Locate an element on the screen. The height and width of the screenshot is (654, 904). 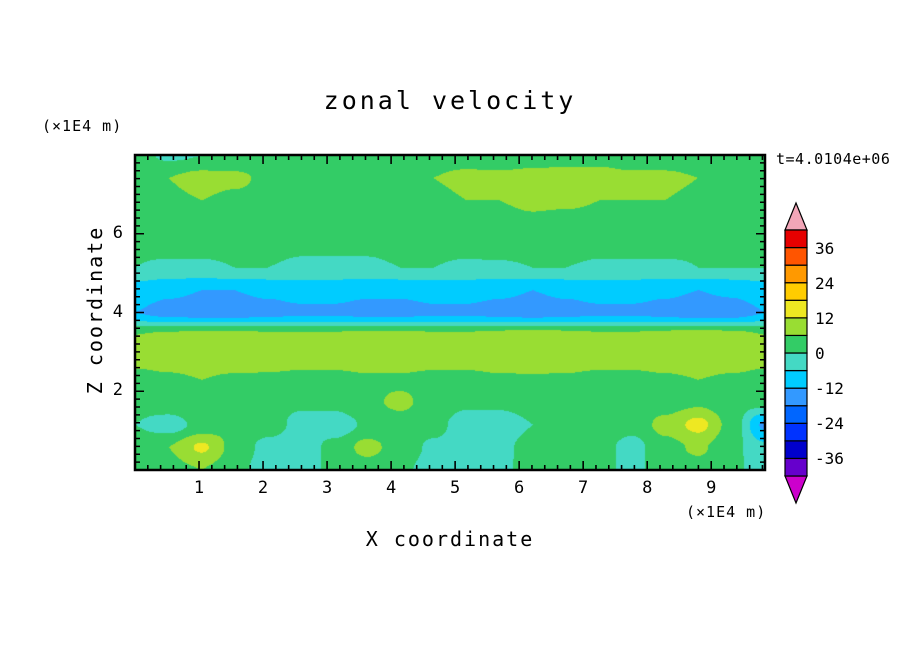
x-tick-label: 1 is located at coordinates (199, 488).